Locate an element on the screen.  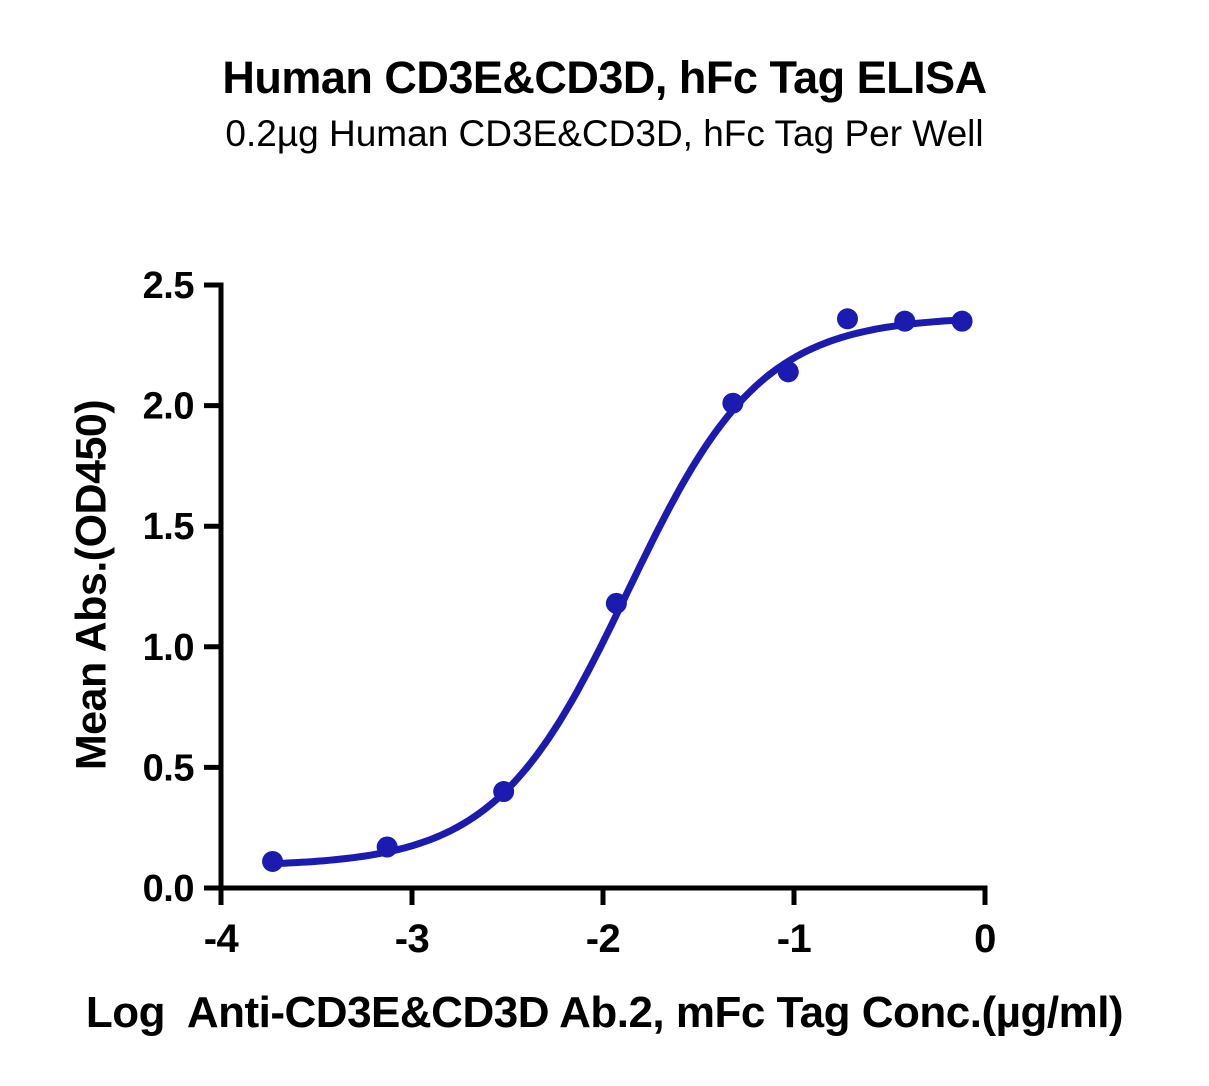
y-tick-label: 1.0 is located at coordinates (168, 648).